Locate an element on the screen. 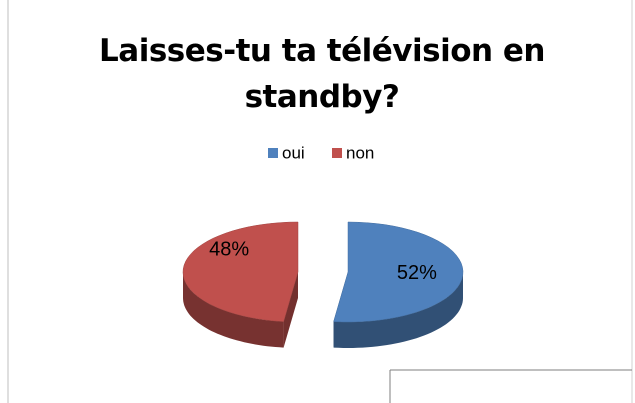 This screenshot has width=635, height=403. data-label: 48% is located at coordinates (229, 249).